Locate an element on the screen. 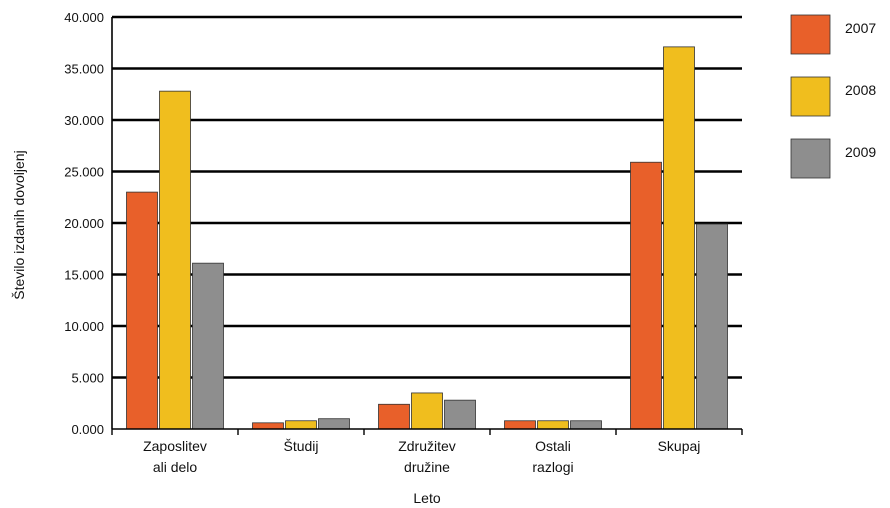 This screenshot has height=508, width=890. x-category-label: Ostali is located at coordinates (553, 446).